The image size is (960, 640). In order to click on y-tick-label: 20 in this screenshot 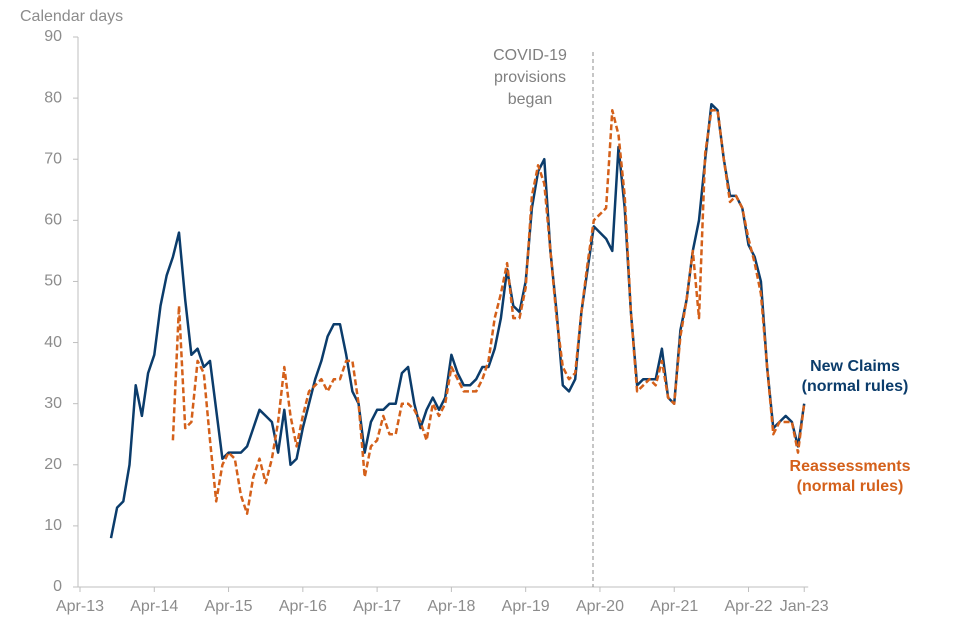, I will do `click(53, 464)`.